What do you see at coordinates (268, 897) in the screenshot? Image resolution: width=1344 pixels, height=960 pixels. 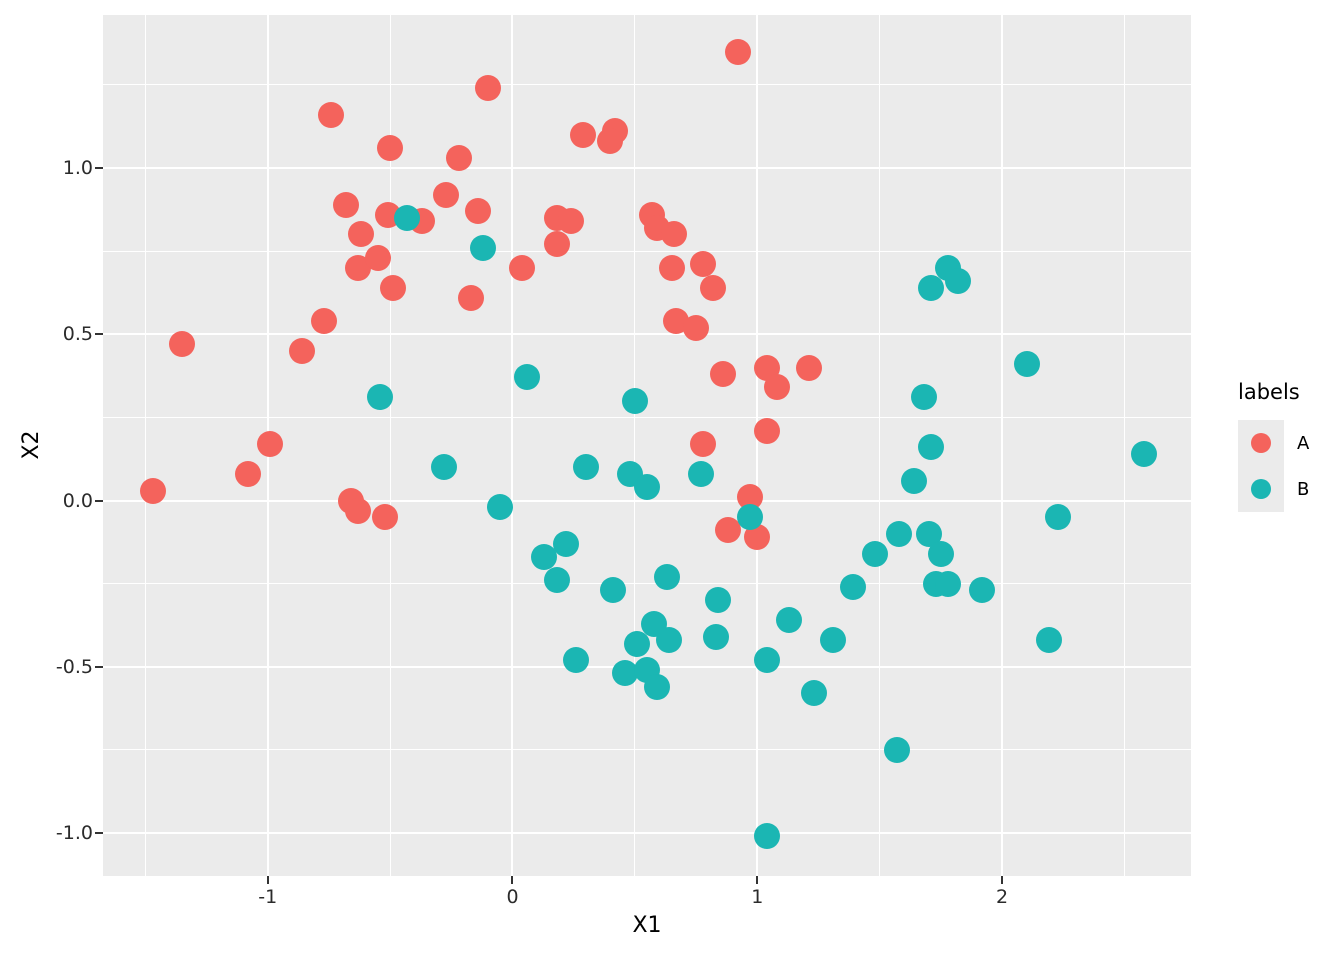 I see `x-tick-label: -1` at bounding box center [268, 897].